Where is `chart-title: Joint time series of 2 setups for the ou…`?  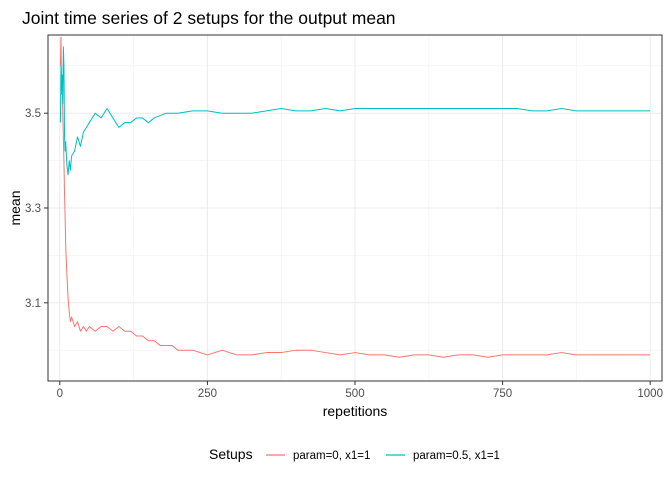 chart-title: Joint time series of 2 setups for the ou… is located at coordinates (209, 18).